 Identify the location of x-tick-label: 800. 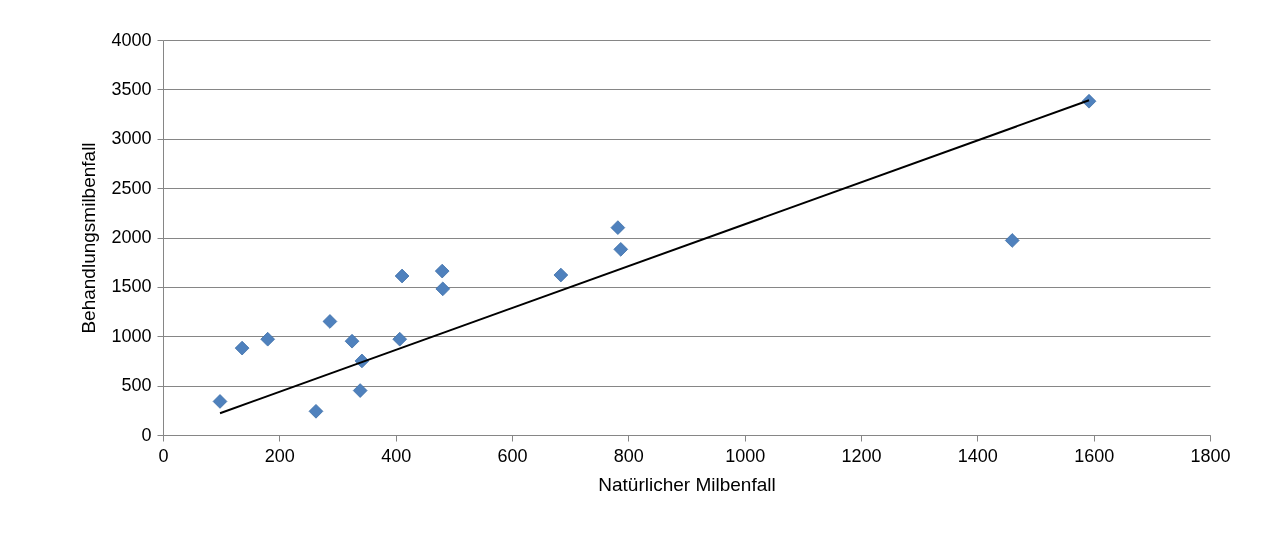
(628, 455).